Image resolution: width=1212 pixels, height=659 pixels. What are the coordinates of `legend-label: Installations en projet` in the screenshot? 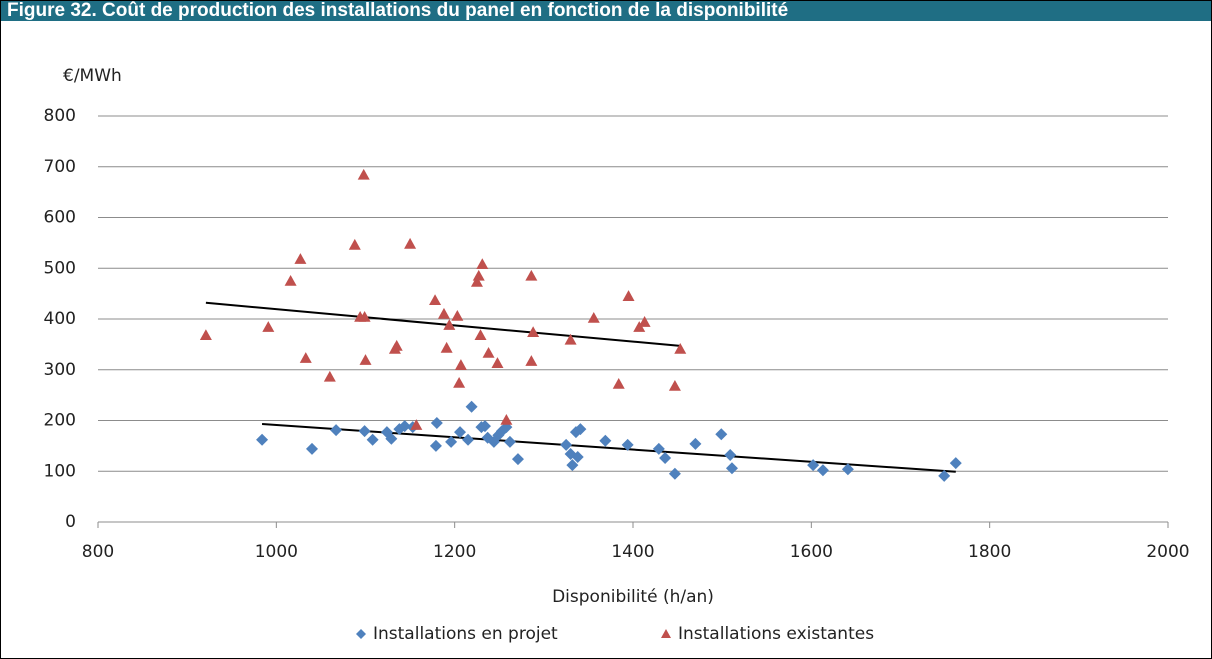 It's located at (465, 634).